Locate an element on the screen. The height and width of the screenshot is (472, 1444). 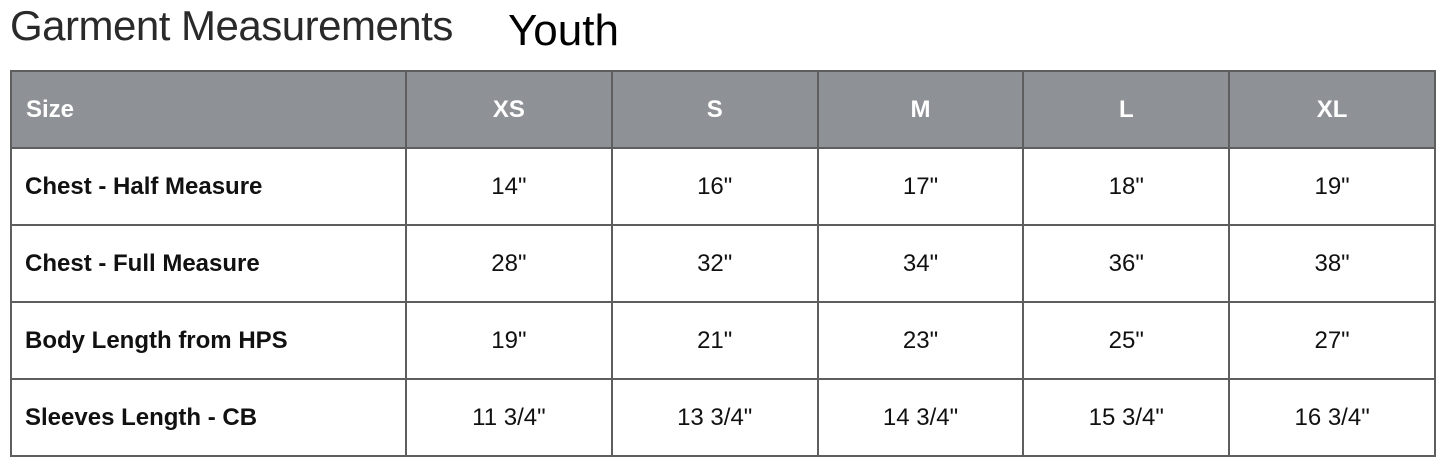
measurement-cell: 11 3/4" is located at coordinates (509, 417).